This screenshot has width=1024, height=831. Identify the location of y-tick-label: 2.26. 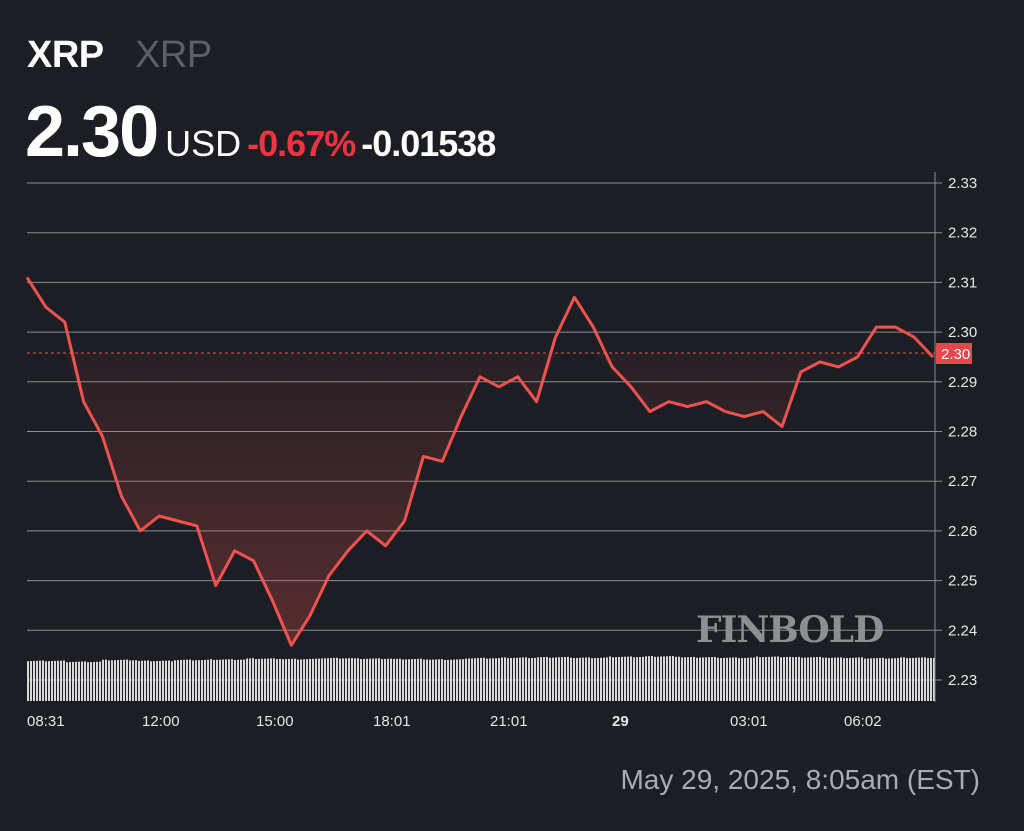
(962, 531).